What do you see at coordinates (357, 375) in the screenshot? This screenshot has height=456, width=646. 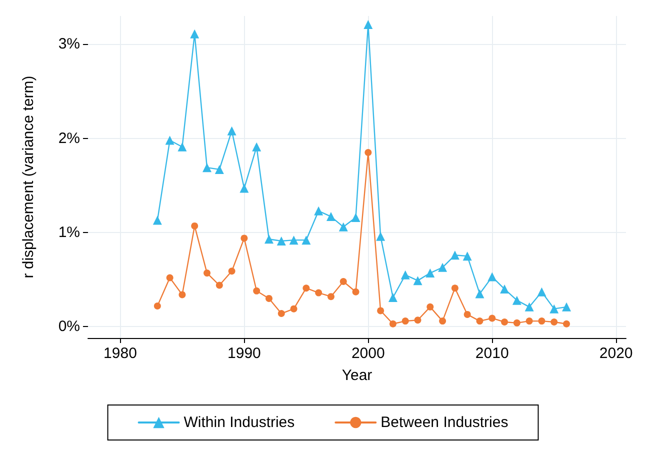 I see `x-axis-title: Year` at bounding box center [357, 375].